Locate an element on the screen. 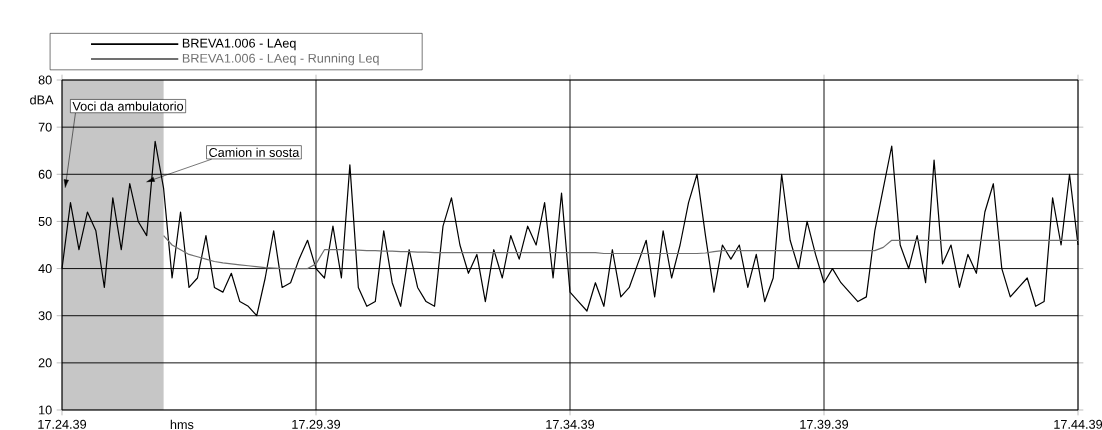 Image resolution: width=1102 pixels, height=430 pixels. x-tick-label: 17.44.39 is located at coordinates (1078, 424).